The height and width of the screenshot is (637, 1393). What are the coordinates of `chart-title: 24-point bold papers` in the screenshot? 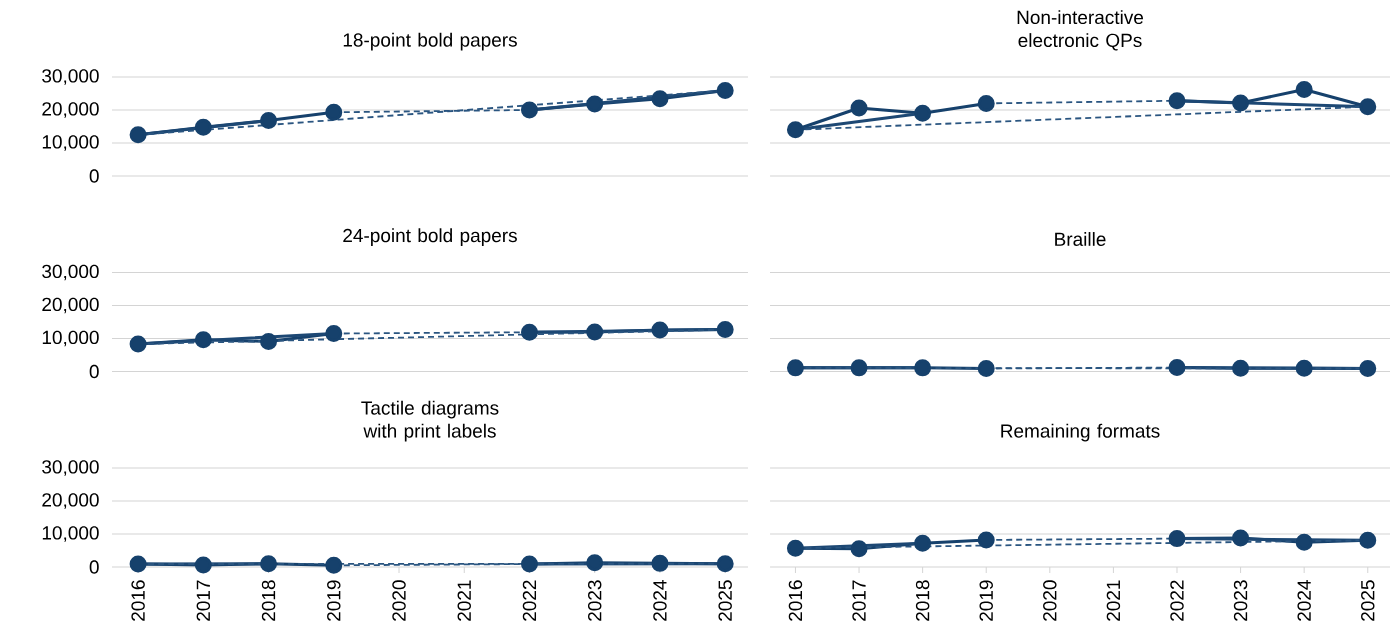 It's located at (430, 237).